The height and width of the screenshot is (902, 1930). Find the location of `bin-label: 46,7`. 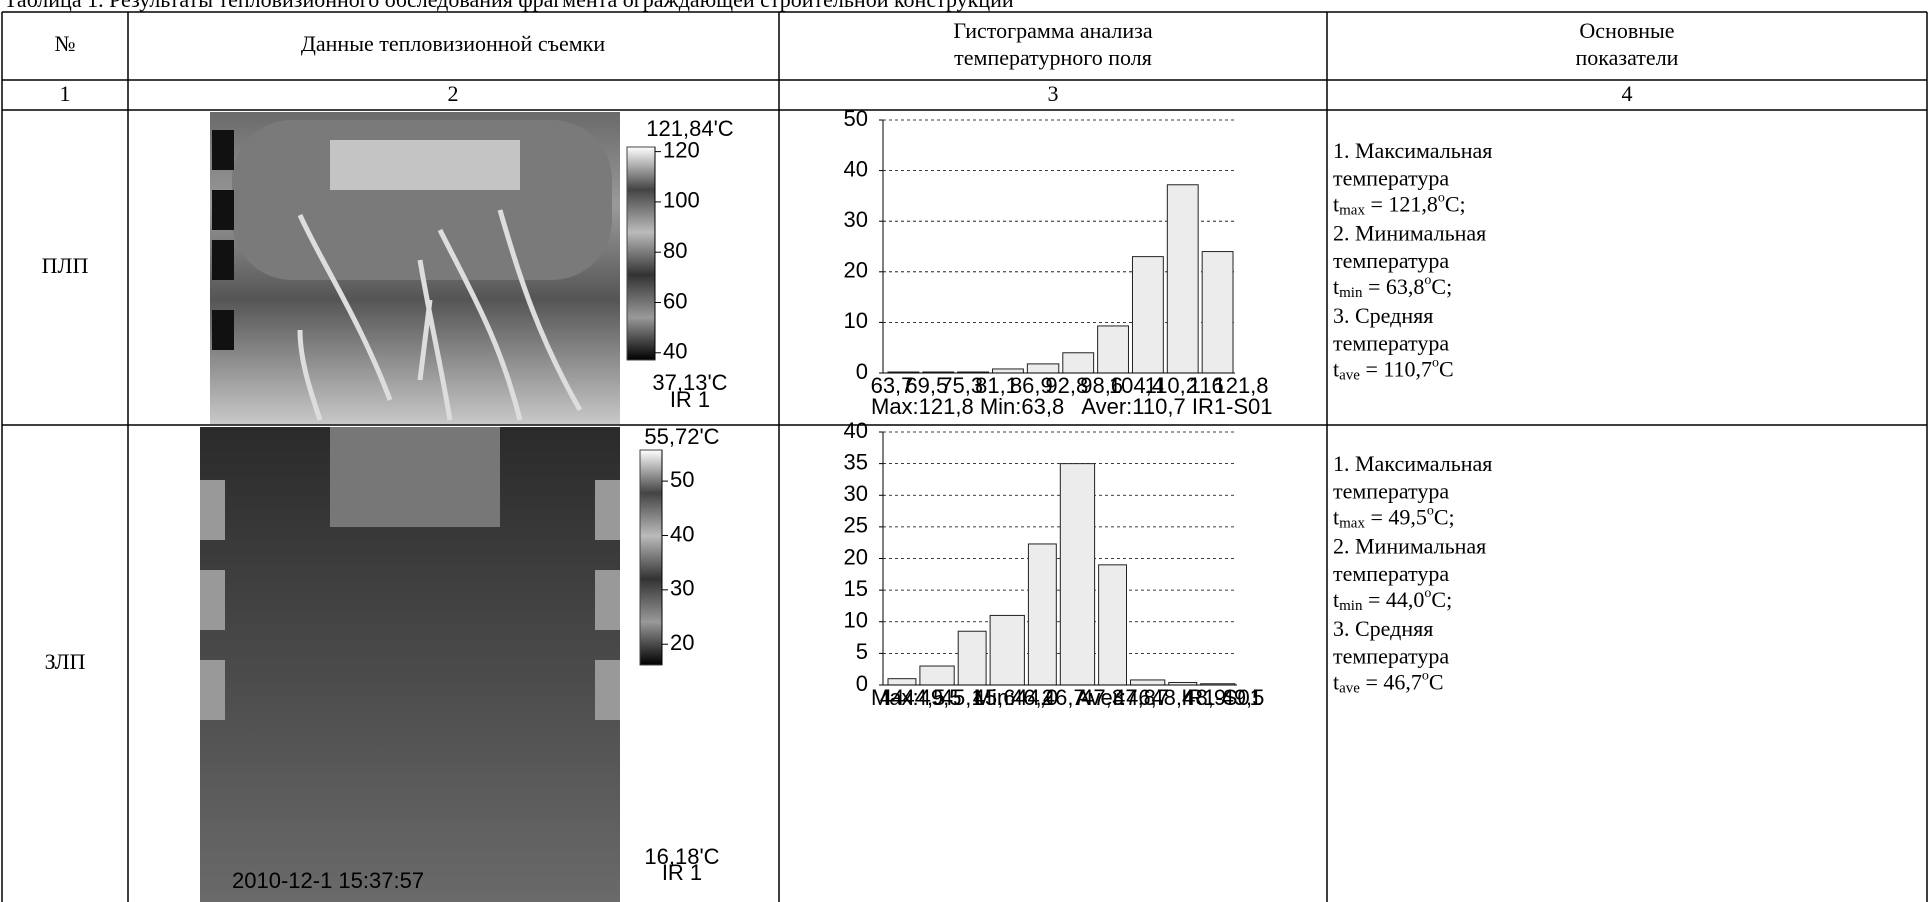

bin-label: 46,7 is located at coordinates (1064, 697).